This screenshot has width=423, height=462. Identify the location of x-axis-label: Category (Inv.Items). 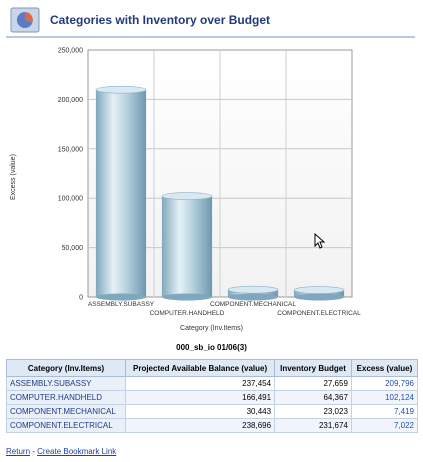
(211, 328).